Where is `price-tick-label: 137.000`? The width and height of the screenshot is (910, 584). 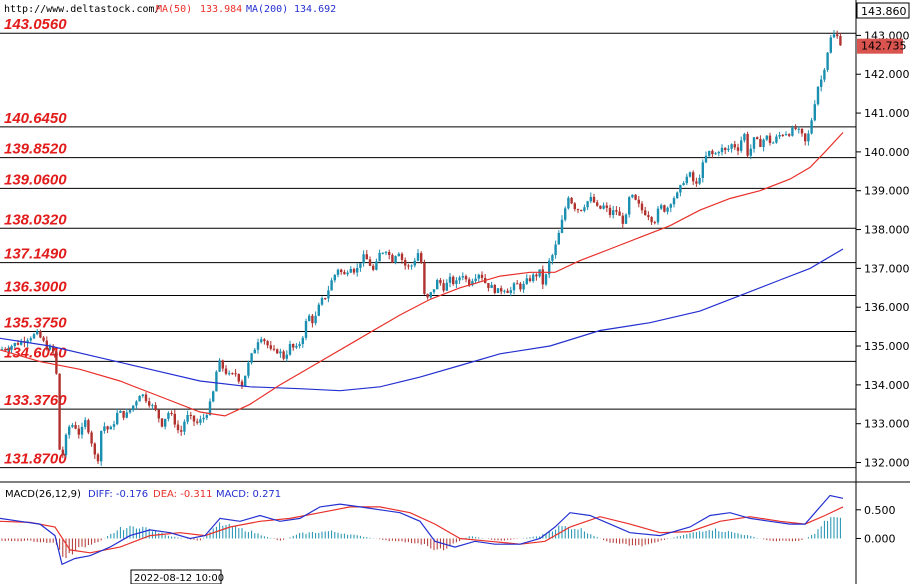
price-tick-label: 137.000 is located at coordinates (887, 268).